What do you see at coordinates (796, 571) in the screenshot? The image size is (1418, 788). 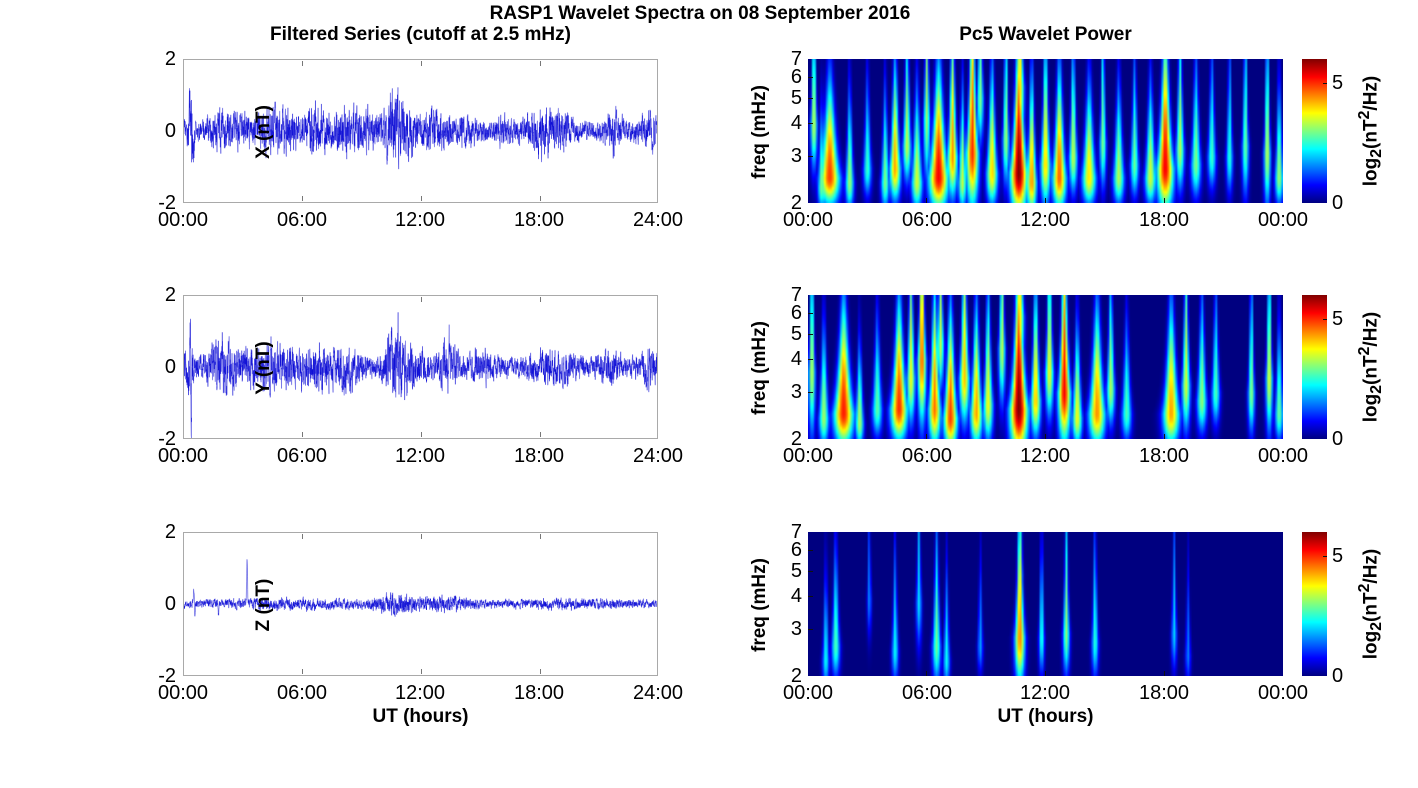 I see `freq-tick-label: 5` at bounding box center [796, 571].